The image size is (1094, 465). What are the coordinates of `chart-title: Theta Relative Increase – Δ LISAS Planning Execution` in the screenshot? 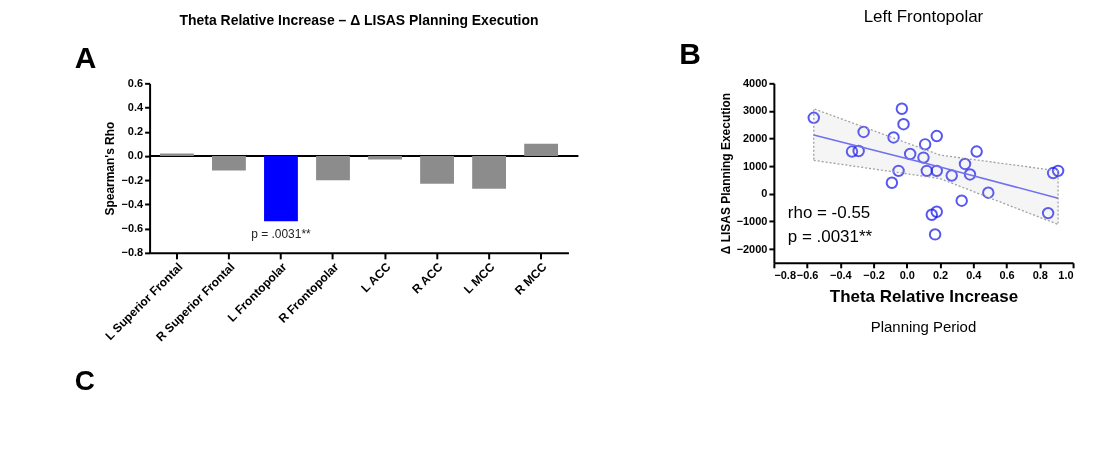 It's located at (359, 20).